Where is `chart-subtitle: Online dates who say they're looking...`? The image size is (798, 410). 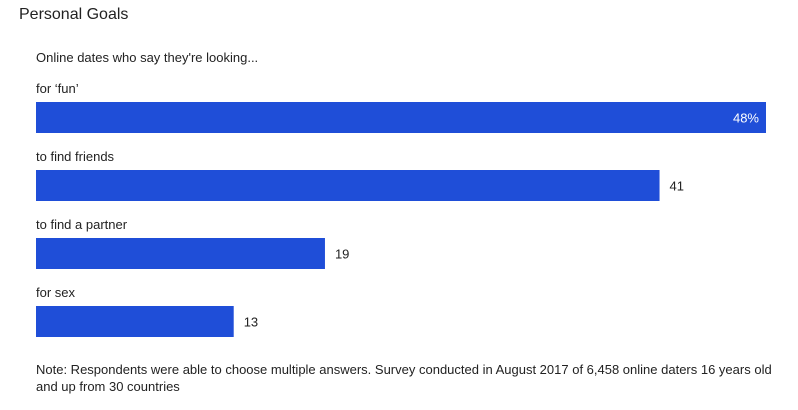 chart-subtitle: Online dates who say they're looking... is located at coordinates (147, 57).